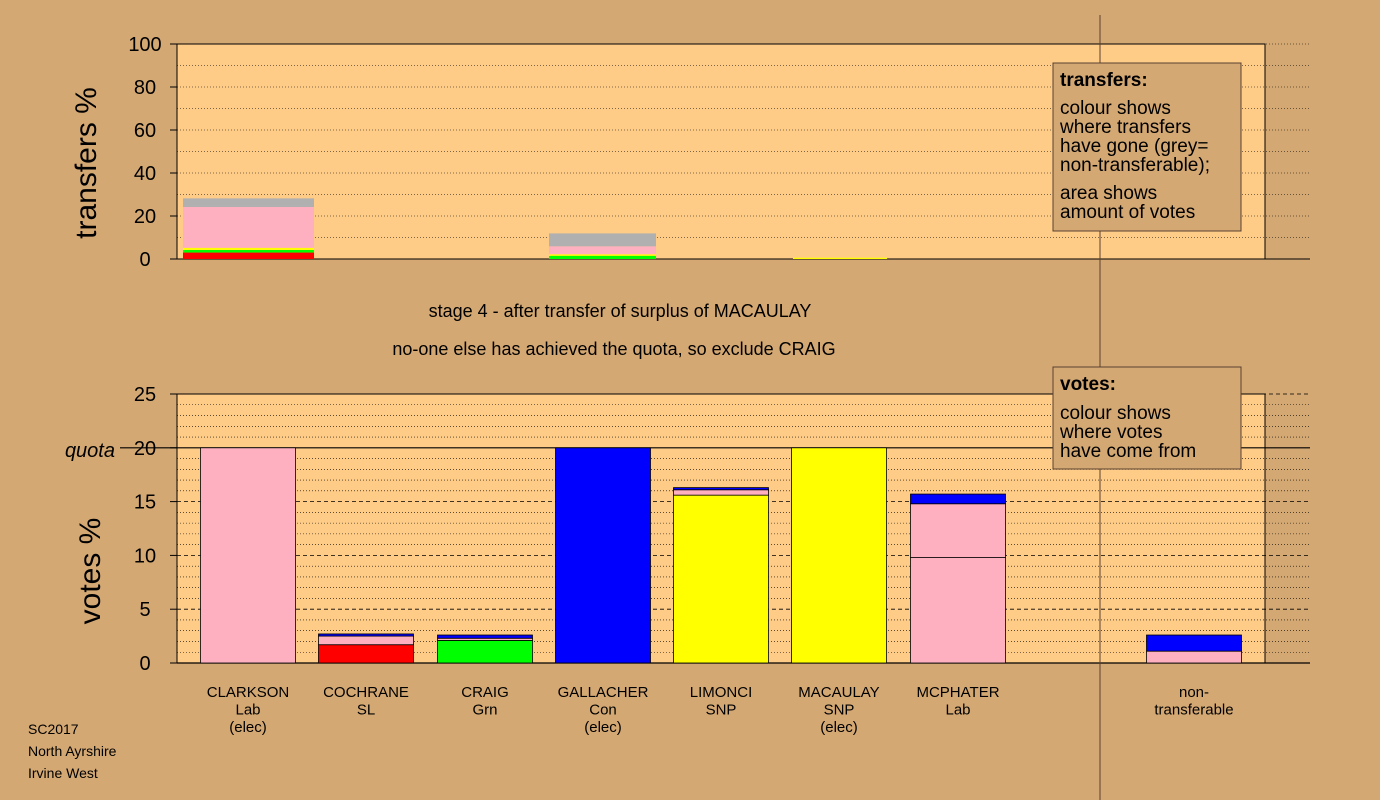  I want to click on candidate-label: Con, so click(603, 710).